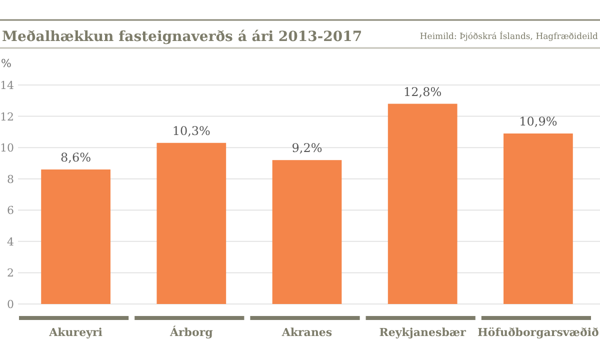 The height and width of the screenshot is (345, 600). I want to click on data-label: 8,6%, so click(76, 157).